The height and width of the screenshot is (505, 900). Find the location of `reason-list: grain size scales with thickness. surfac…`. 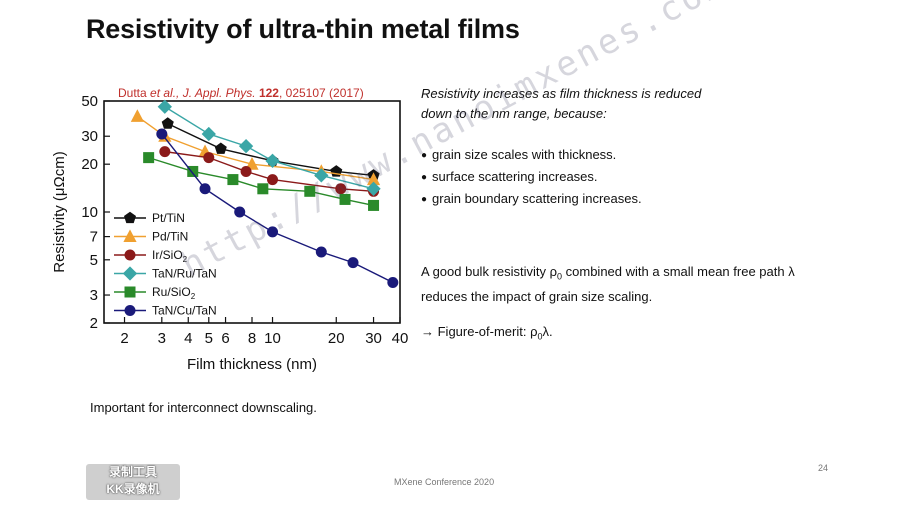

reason-list: grain size scales with thickness. surfac… is located at coordinates (531, 178).